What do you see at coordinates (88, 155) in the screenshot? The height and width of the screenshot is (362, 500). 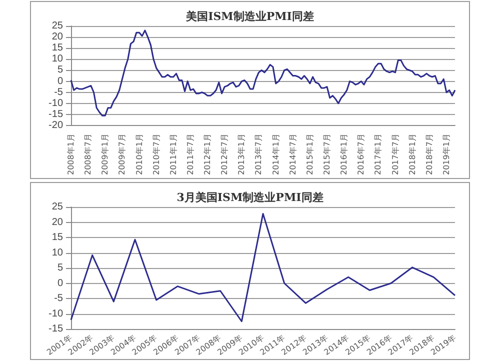 I see `x-tick-label: 2008年7月` at bounding box center [88, 155].